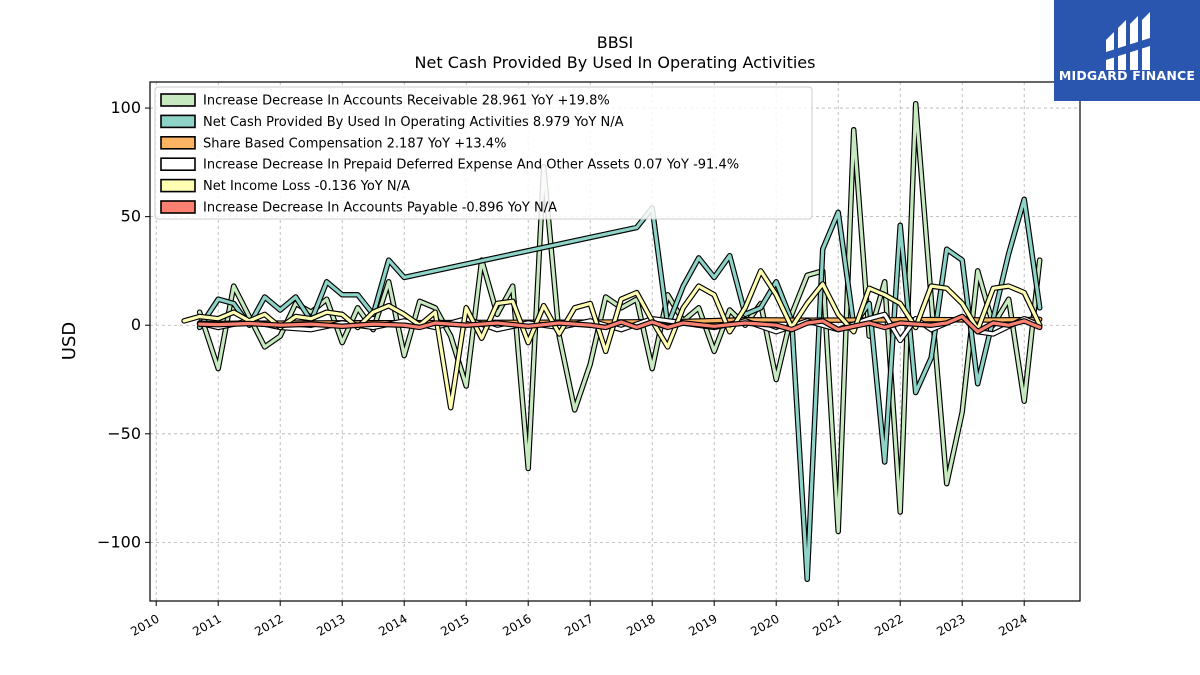 This screenshot has height=675, width=1200. Describe the element at coordinates (124, 433) in the screenshot. I see `y-tick-label: −50` at that location.